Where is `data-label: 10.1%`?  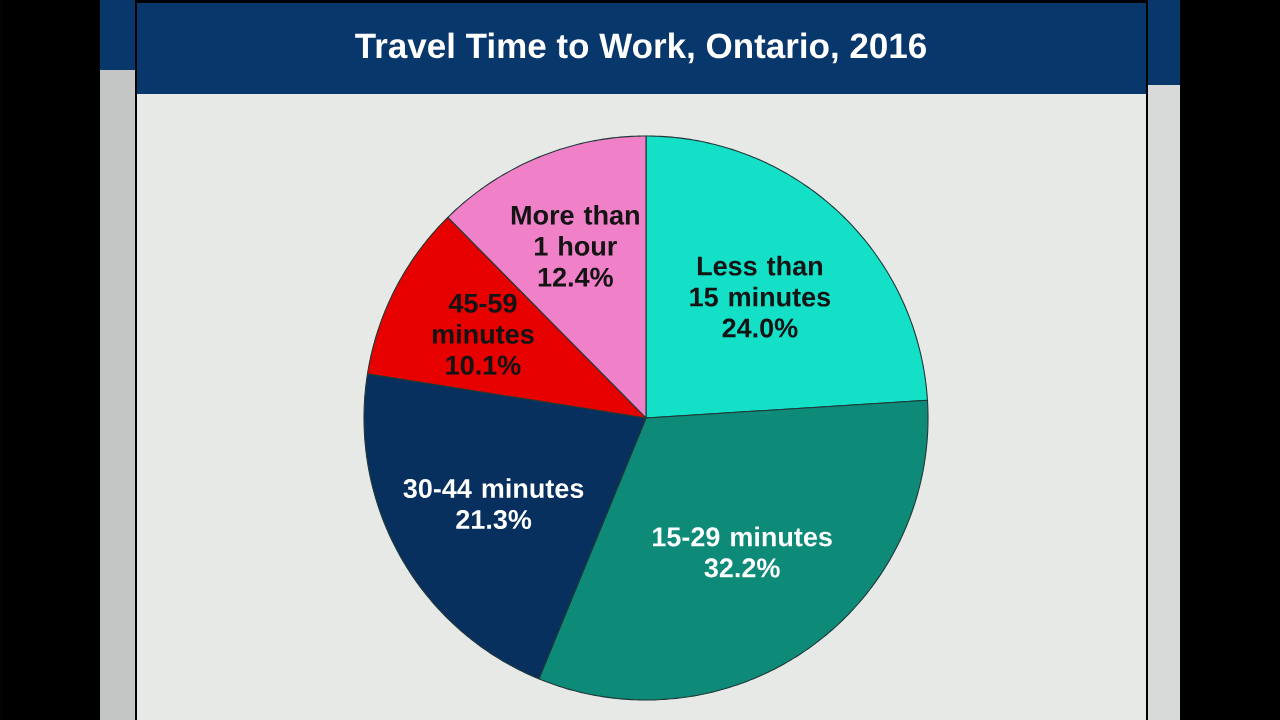 data-label: 10.1% is located at coordinates (483, 365).